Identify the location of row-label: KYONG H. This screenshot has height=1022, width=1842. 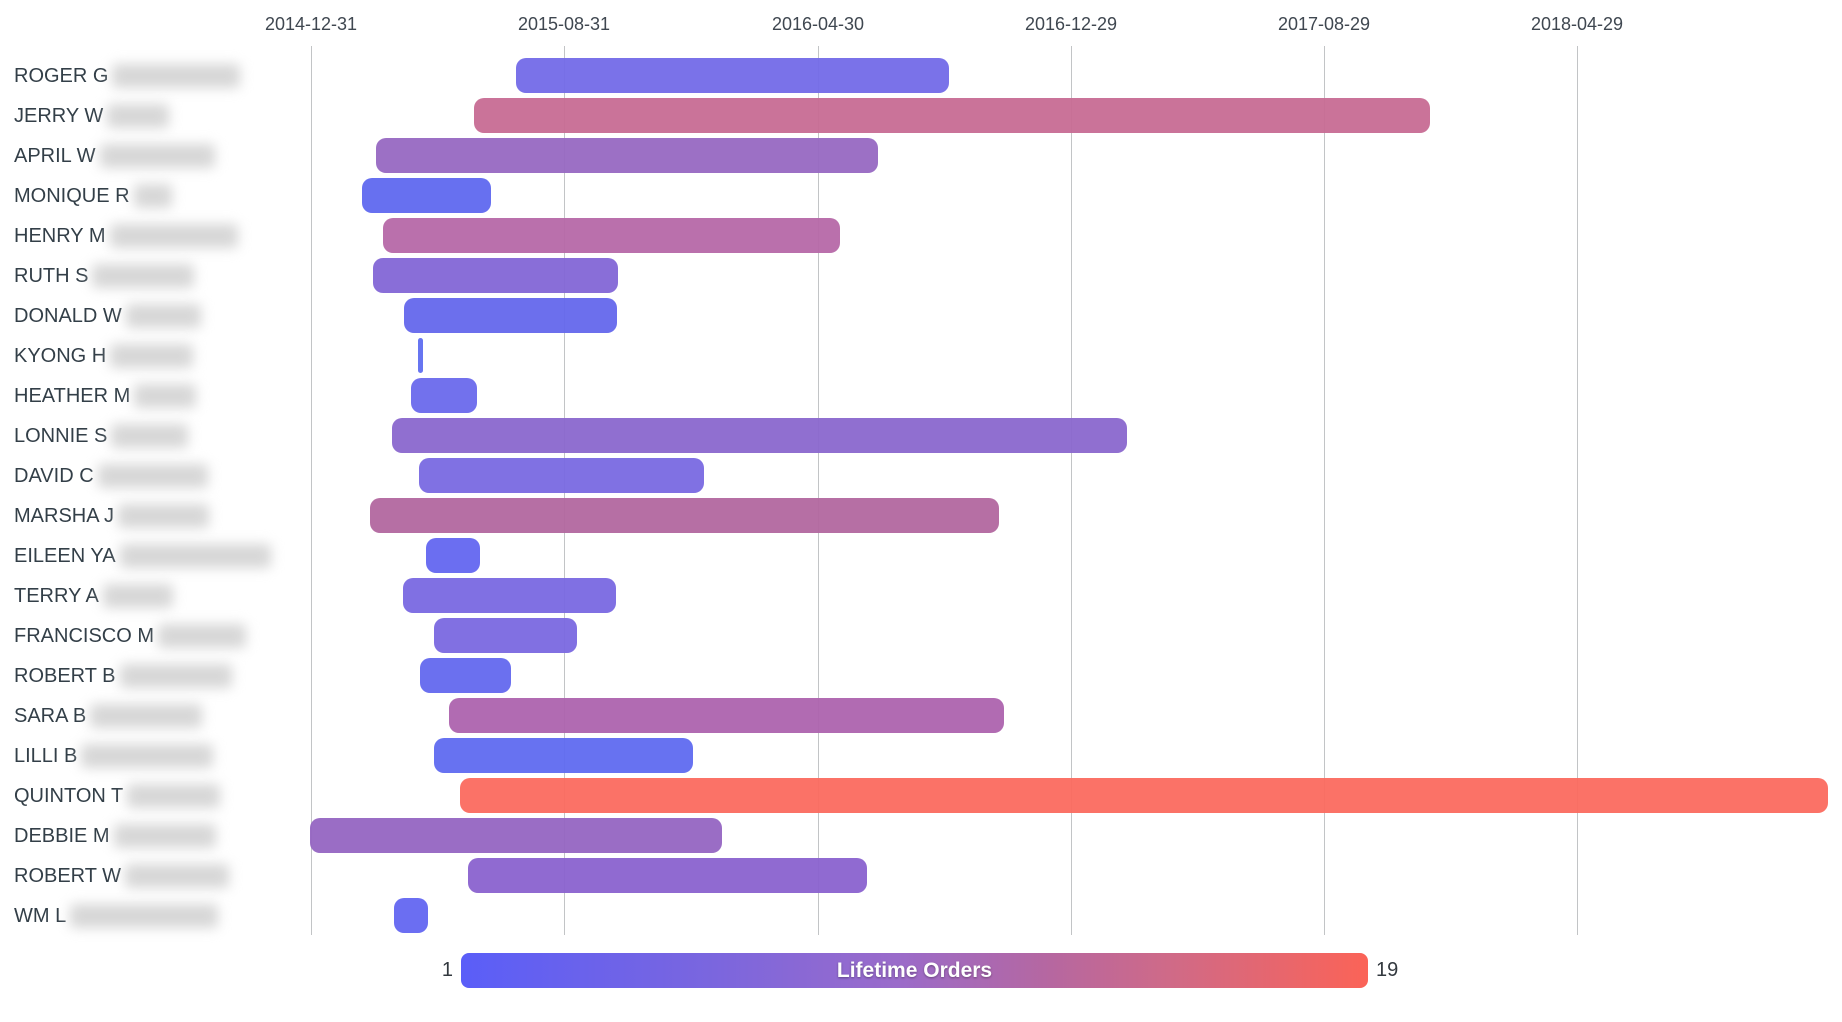
(104, 356).